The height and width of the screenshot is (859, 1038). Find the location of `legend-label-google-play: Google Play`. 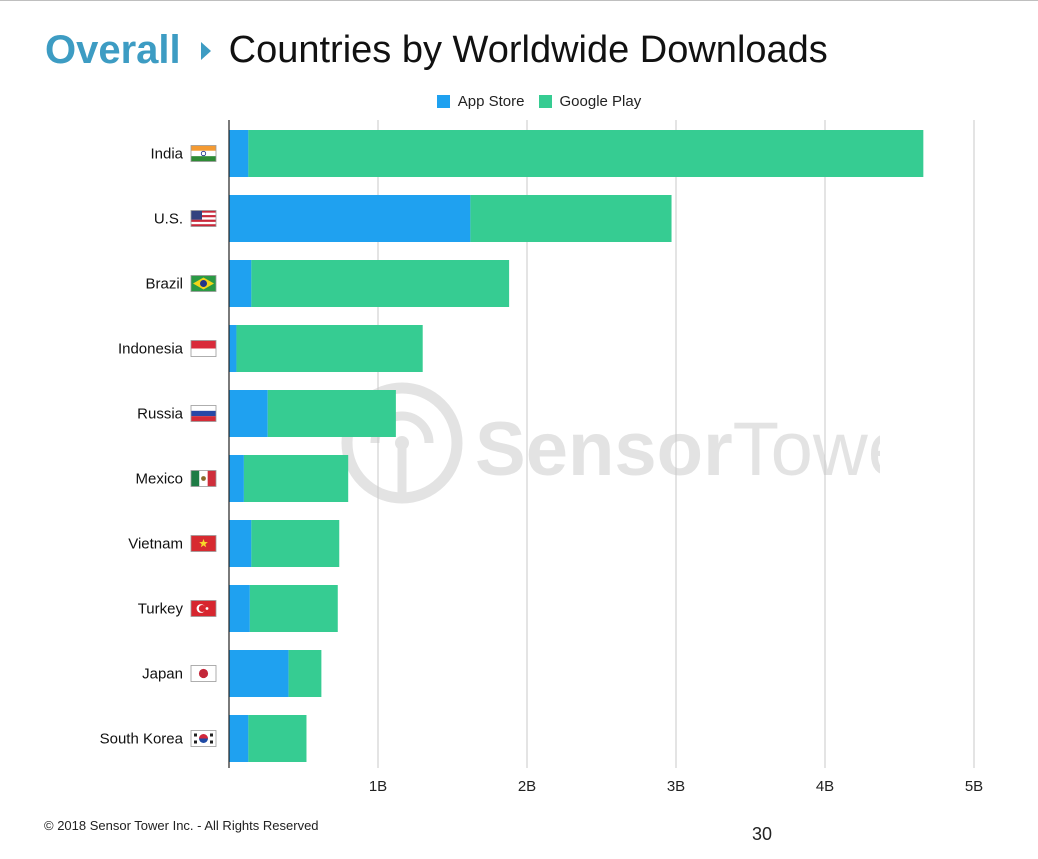

legend-label-google-play: Google Play is located at coordinates (600, 101).